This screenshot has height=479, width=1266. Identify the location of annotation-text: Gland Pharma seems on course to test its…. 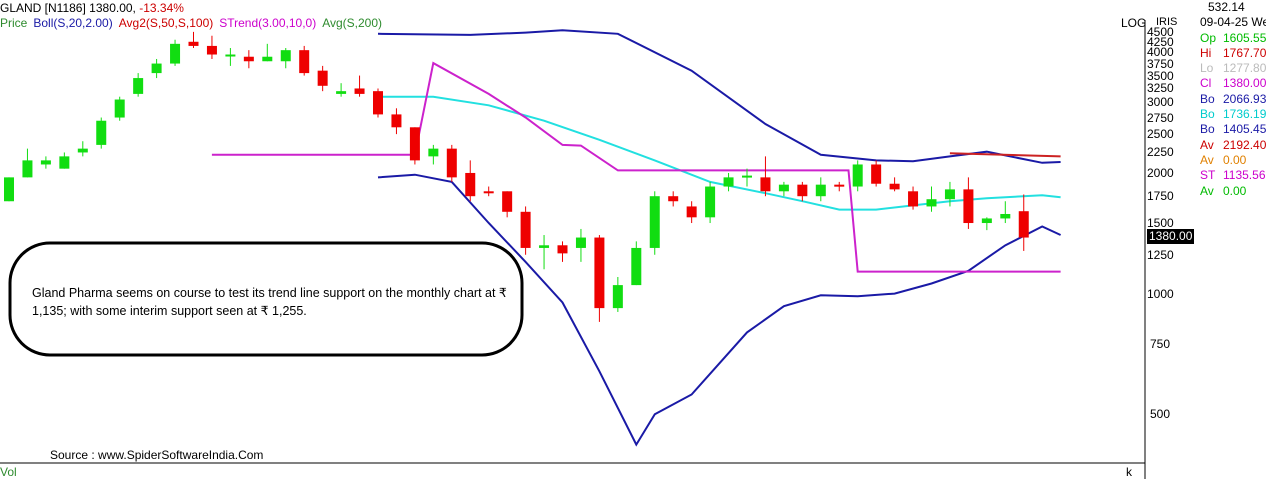
(269, 302).